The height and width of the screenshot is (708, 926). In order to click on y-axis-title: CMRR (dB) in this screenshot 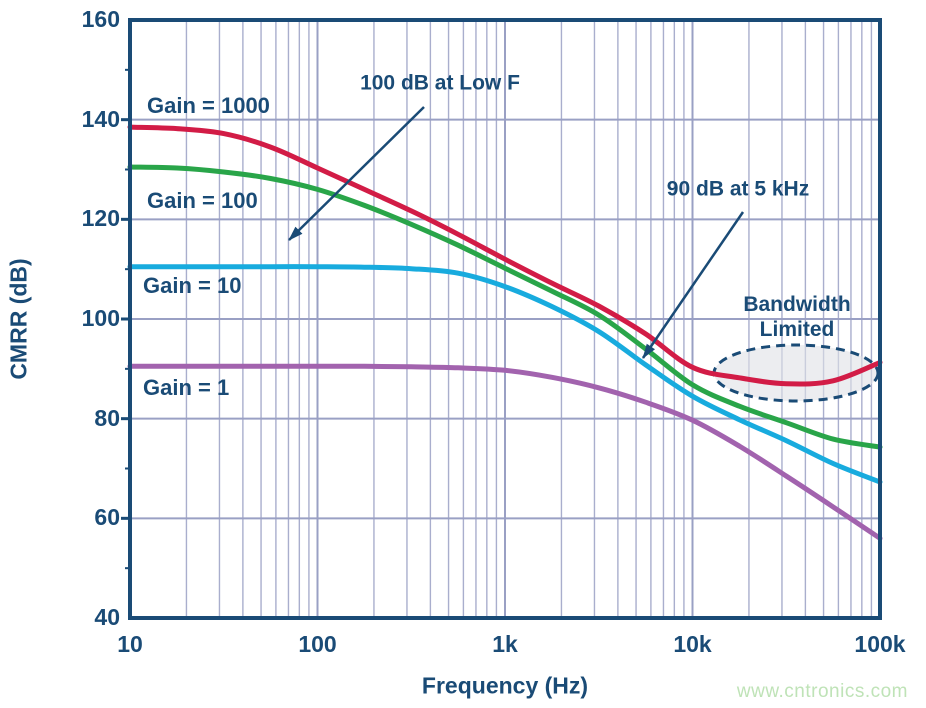, I will do `click(18, 319)`.